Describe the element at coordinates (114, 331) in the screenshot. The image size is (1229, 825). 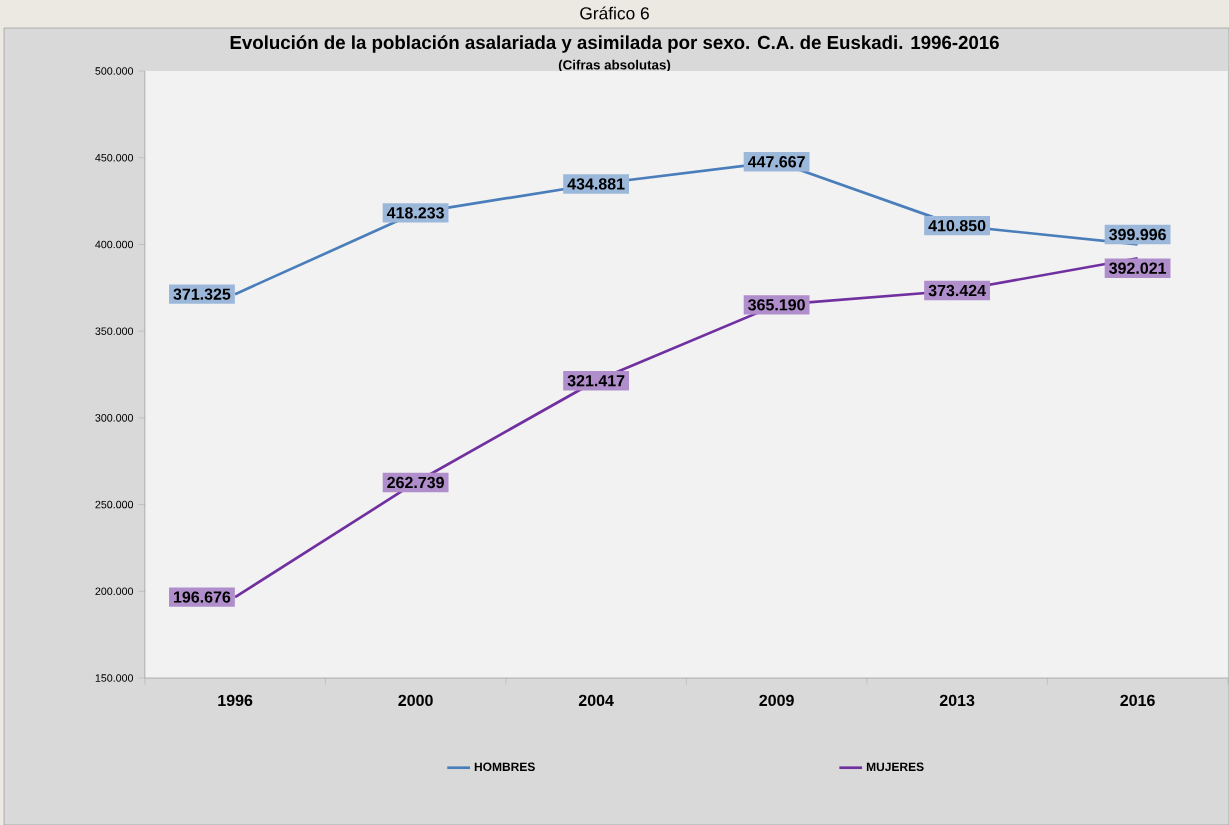
I see `y-tick-label: 350.000` at that location.